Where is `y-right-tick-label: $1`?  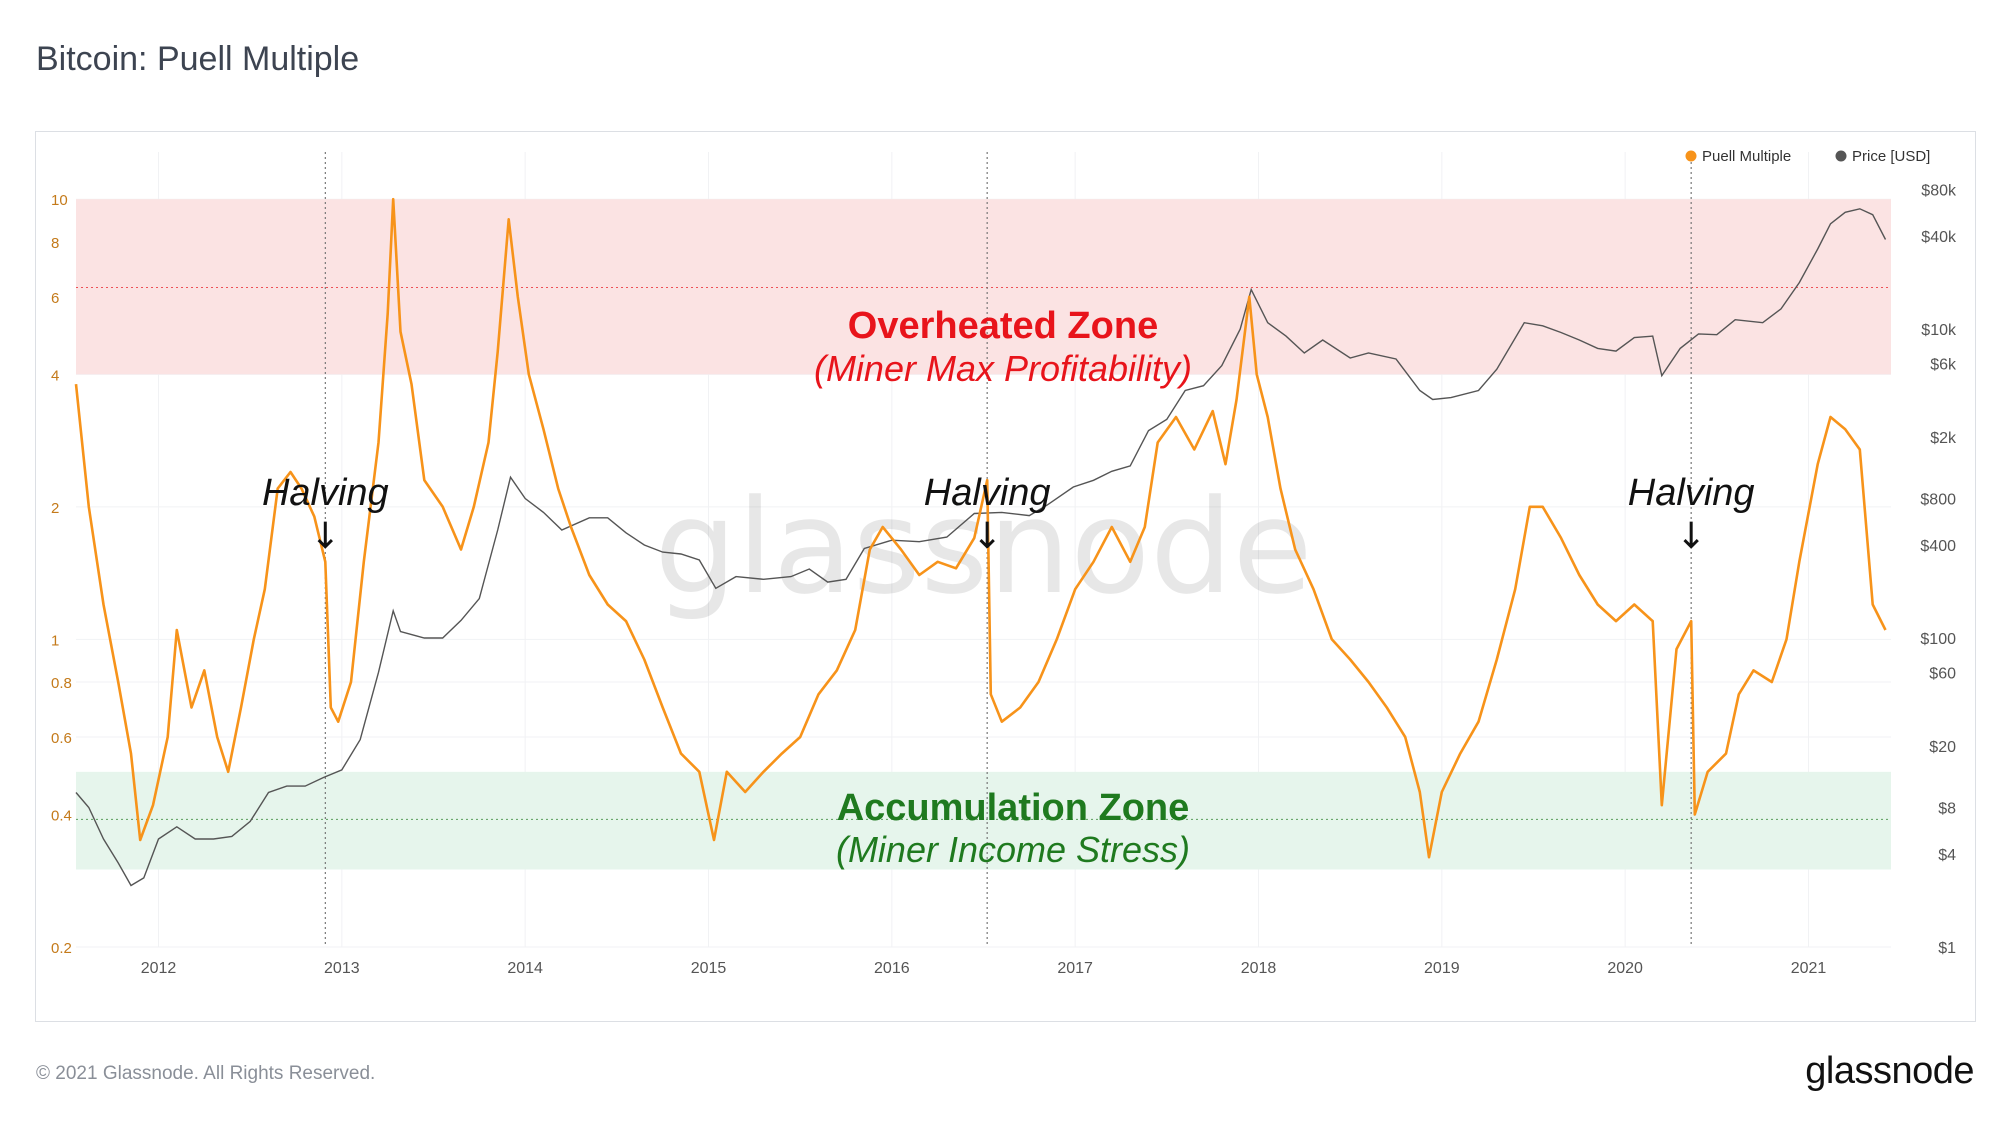 y-right-tick-label: $1 is located at coordinates (1947, 948).